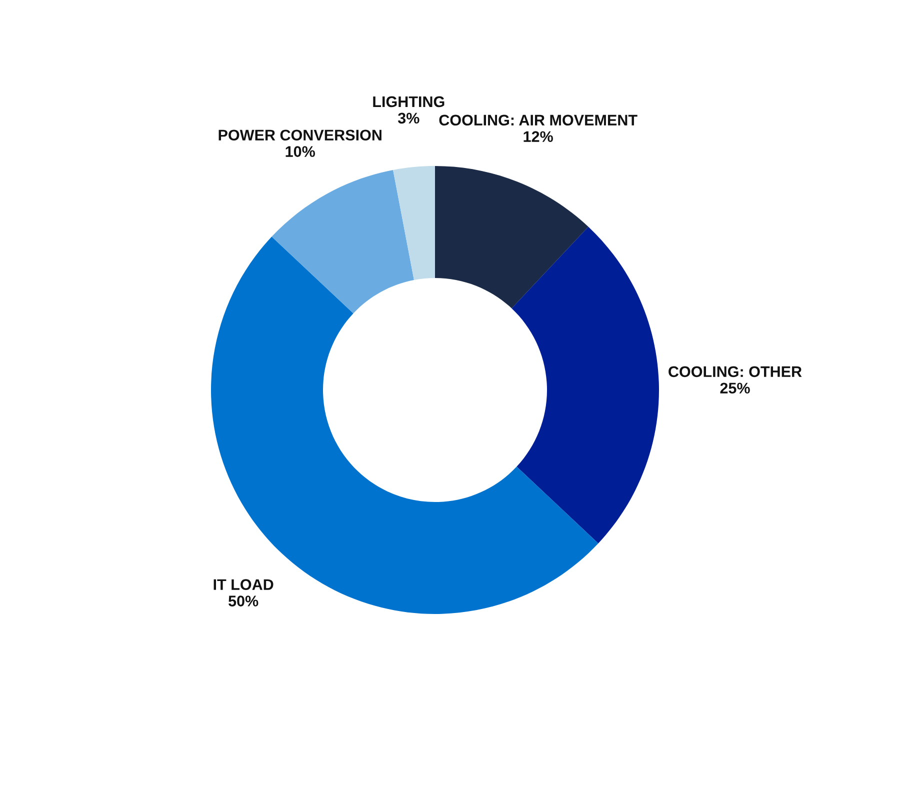 Image resolution: width=912 pixels, height=787 pixels. What do you see at coordinates (408, 102) in the screenshot?
I see `slice-label: LIGHTING` at bounding box center [408, 102].